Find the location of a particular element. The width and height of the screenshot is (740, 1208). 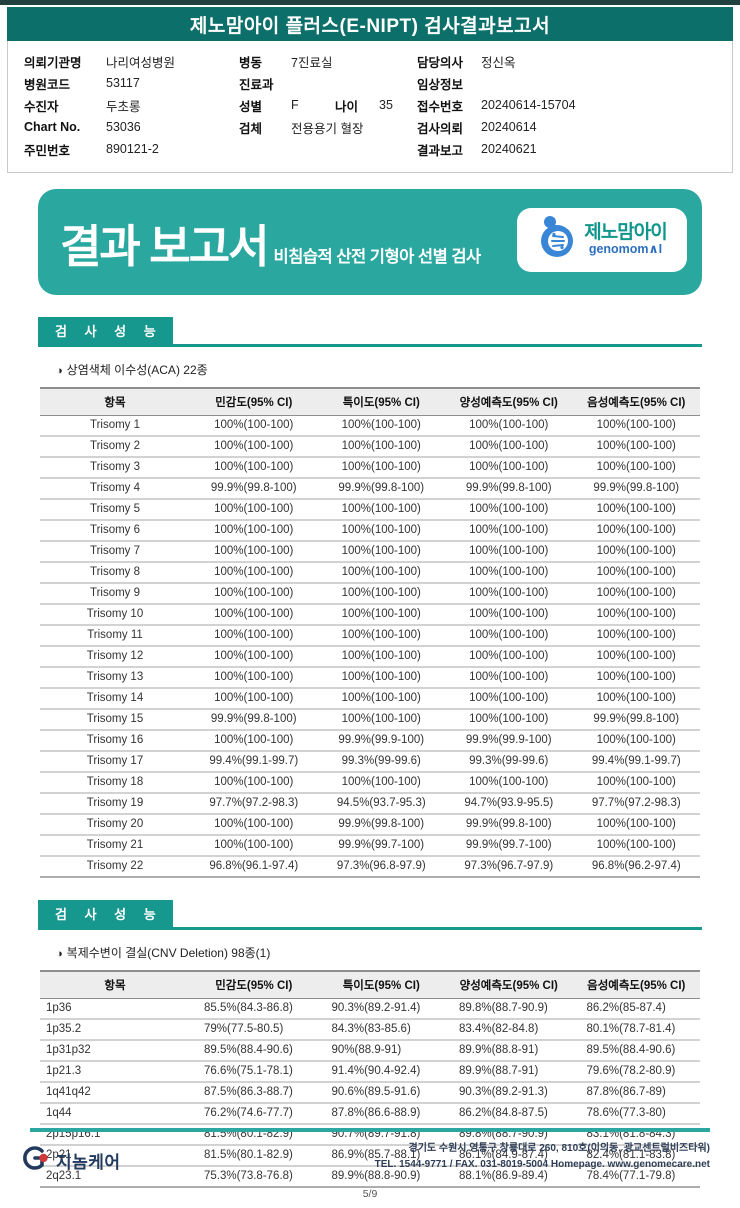

table-cell: 99.9%(99.7-100) is located at coordinates (381, 846).